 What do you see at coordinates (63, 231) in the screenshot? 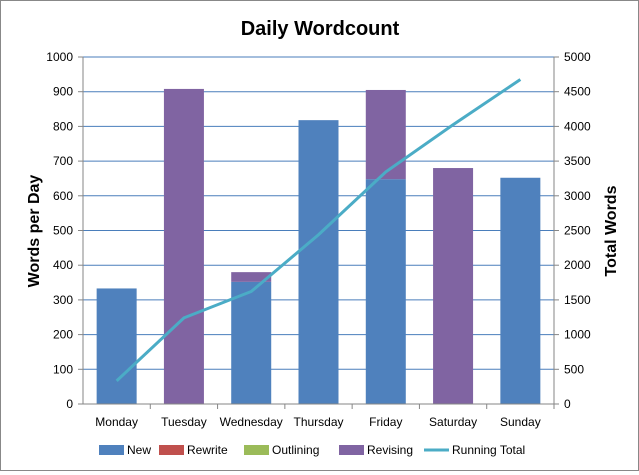
I see `y-tick-label: 500` at bounding box center [63, 231].